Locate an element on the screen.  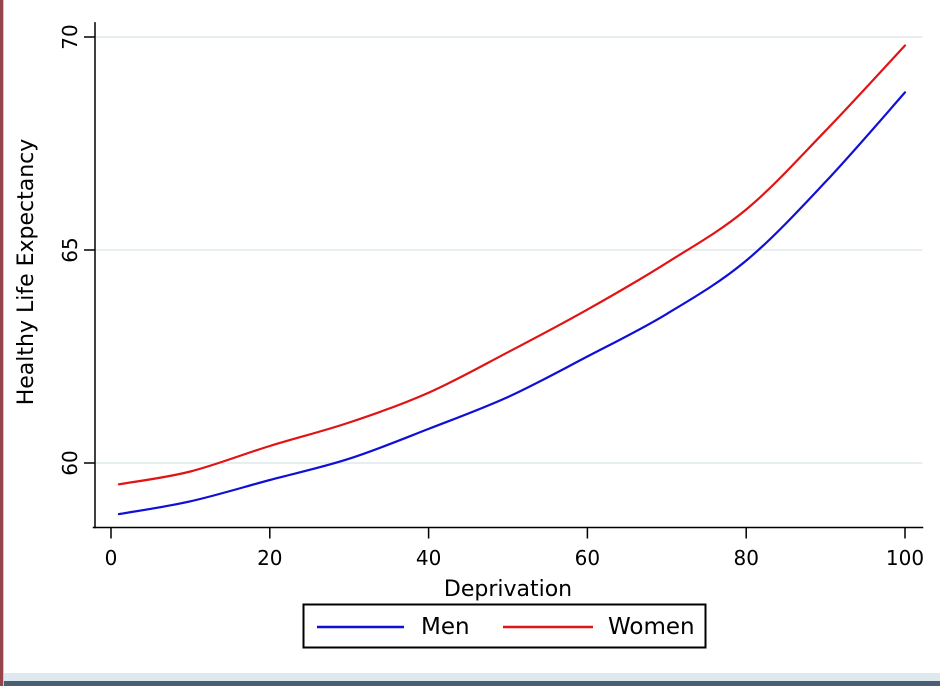
x-tick-label-0: 0 is located at coordinates (111, 558).